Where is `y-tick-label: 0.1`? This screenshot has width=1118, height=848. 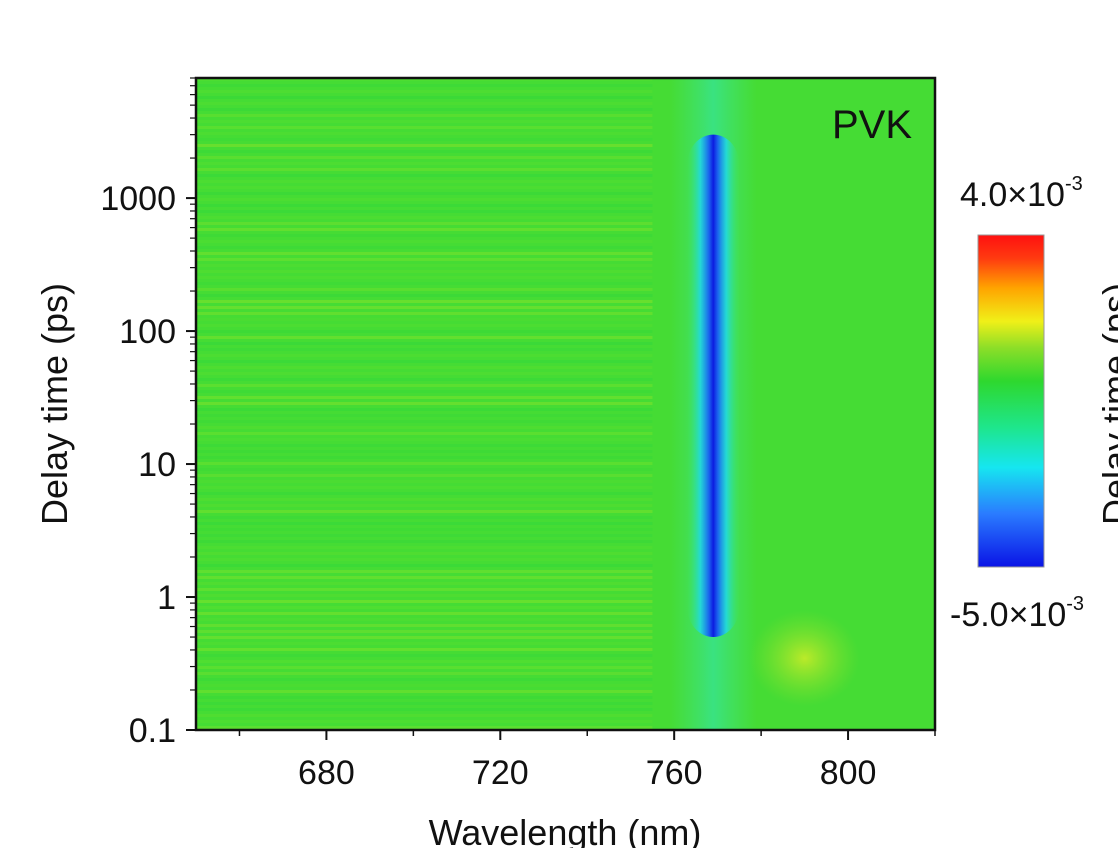 y-tick-label: 0.1 is located at coordinates (152, 731).